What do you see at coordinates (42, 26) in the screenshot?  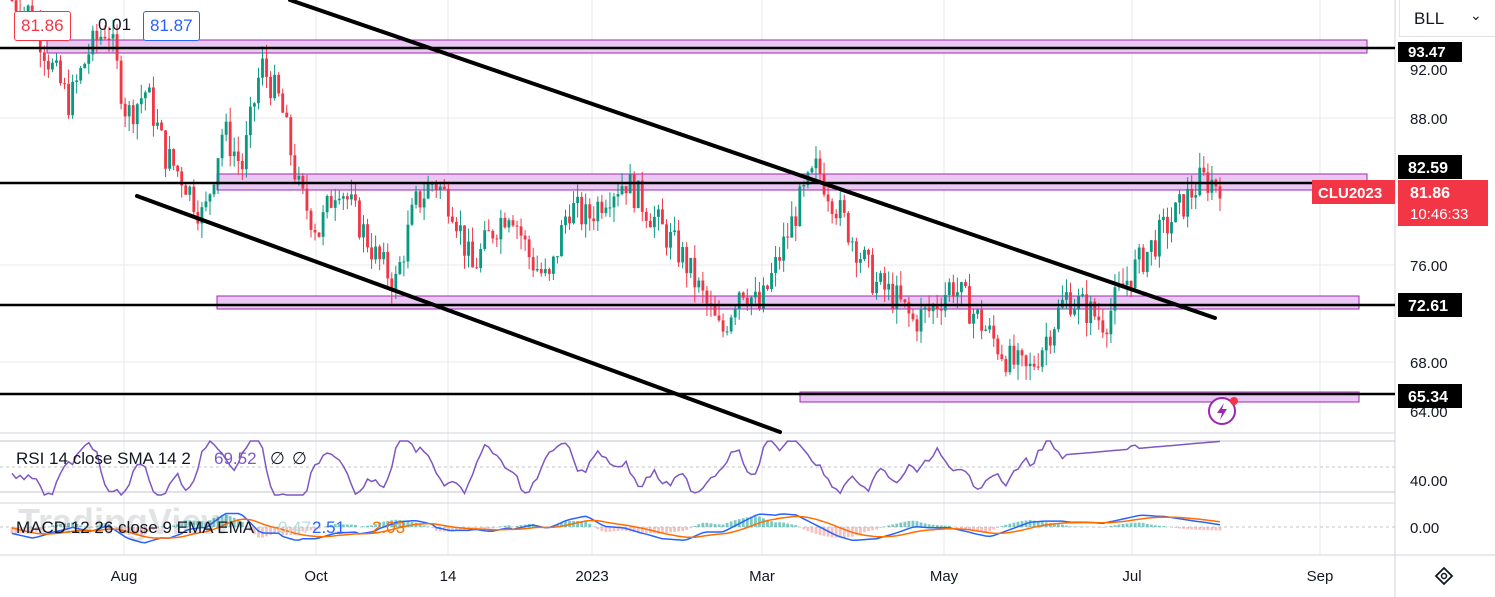 I see `bid-price: 81.86` at bounding box center [42, 26].